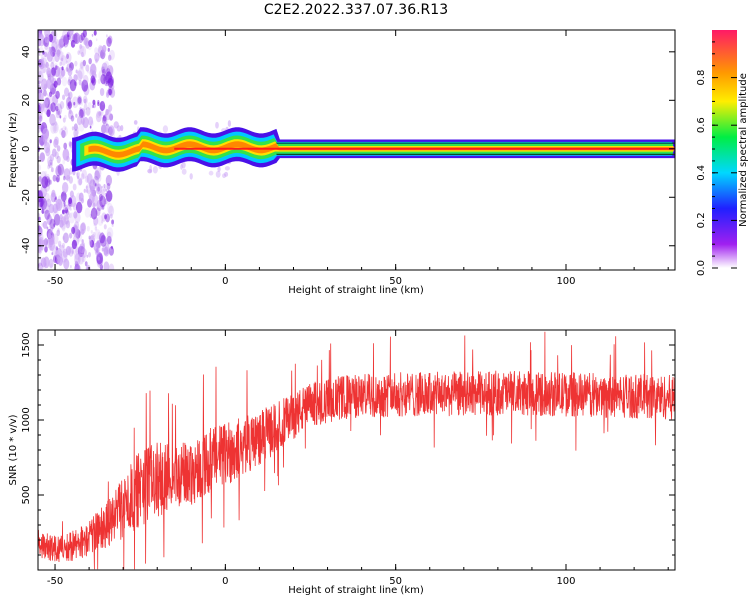  Describe the element at coordinates (395, 281) in the screenshot. I see `spectrogram-xtick-label: 50` at that location.